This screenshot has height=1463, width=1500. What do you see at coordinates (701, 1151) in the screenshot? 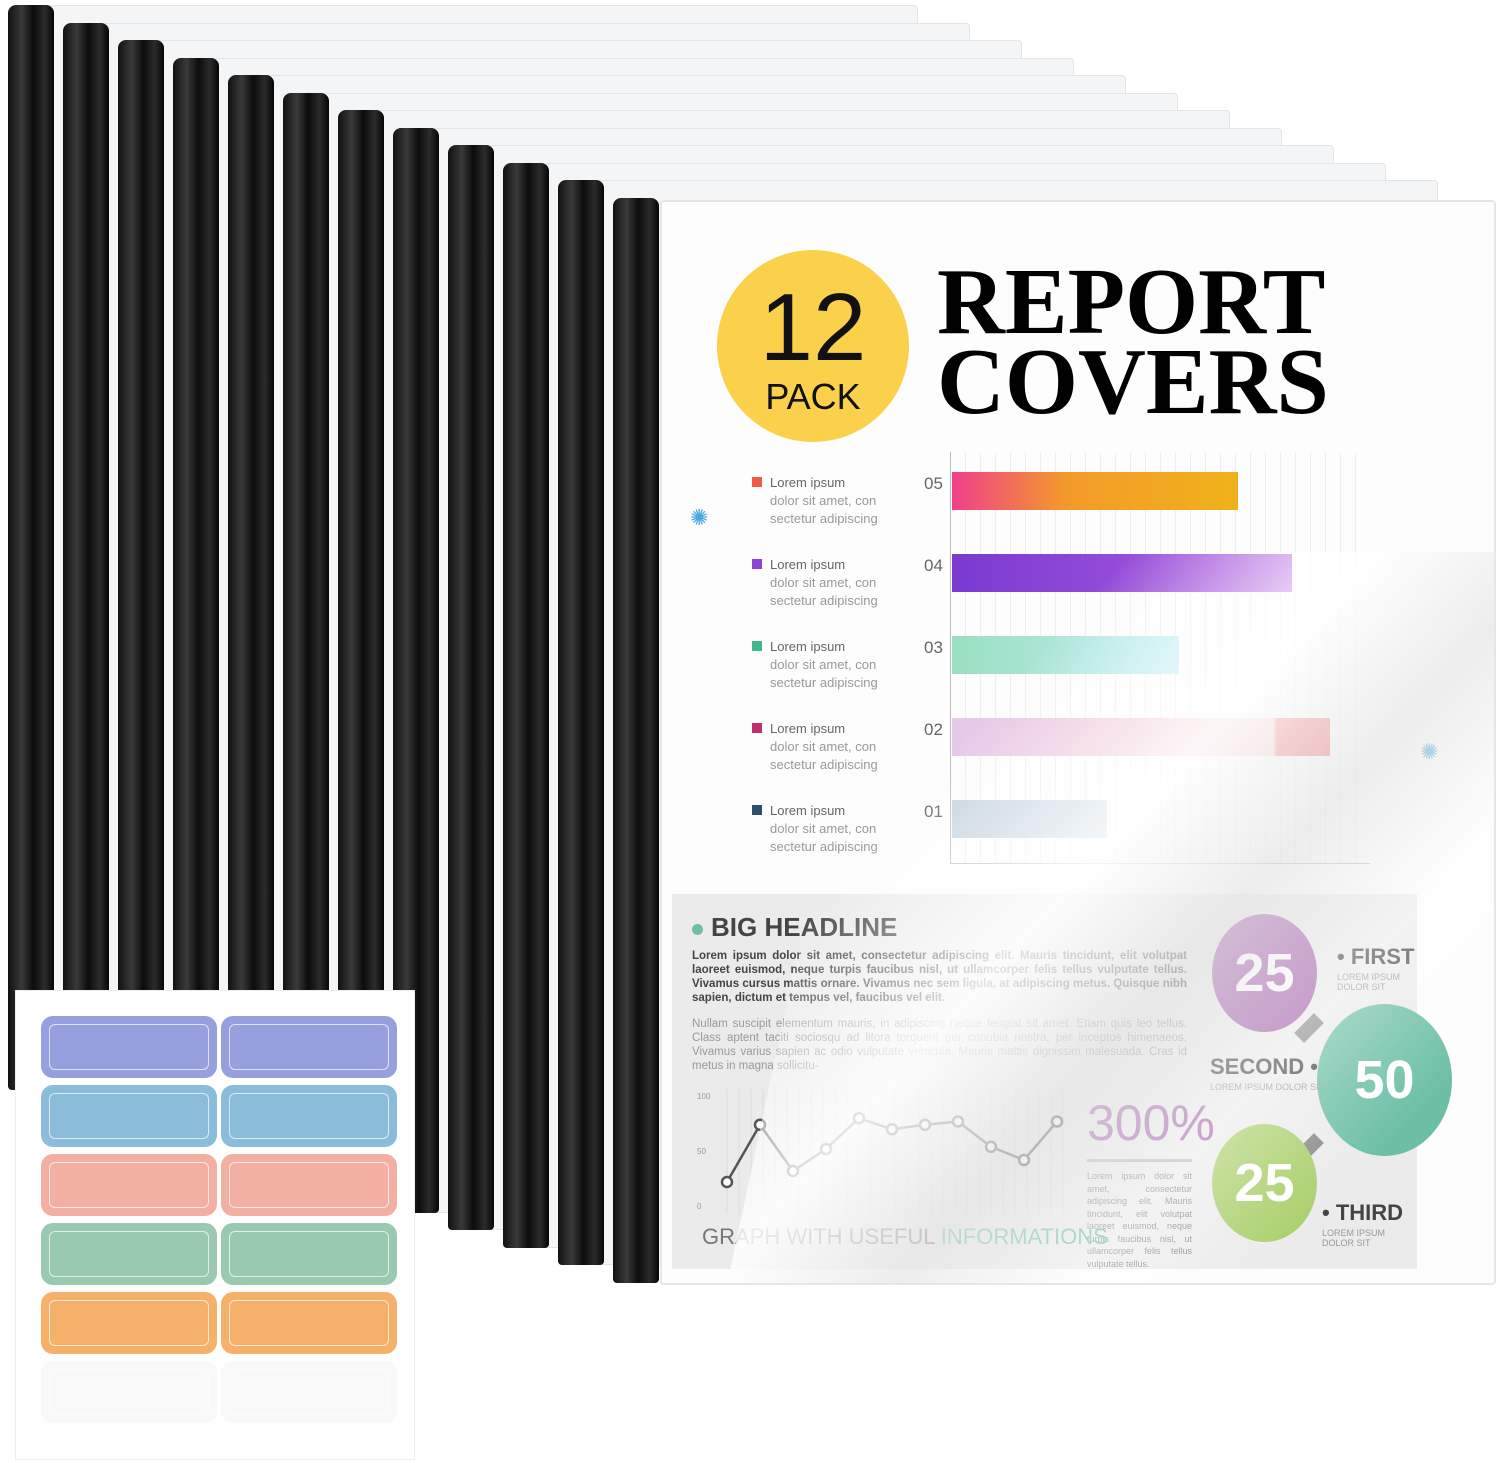
I see `axis-tick: 50` at bounding box center [701, 1151].